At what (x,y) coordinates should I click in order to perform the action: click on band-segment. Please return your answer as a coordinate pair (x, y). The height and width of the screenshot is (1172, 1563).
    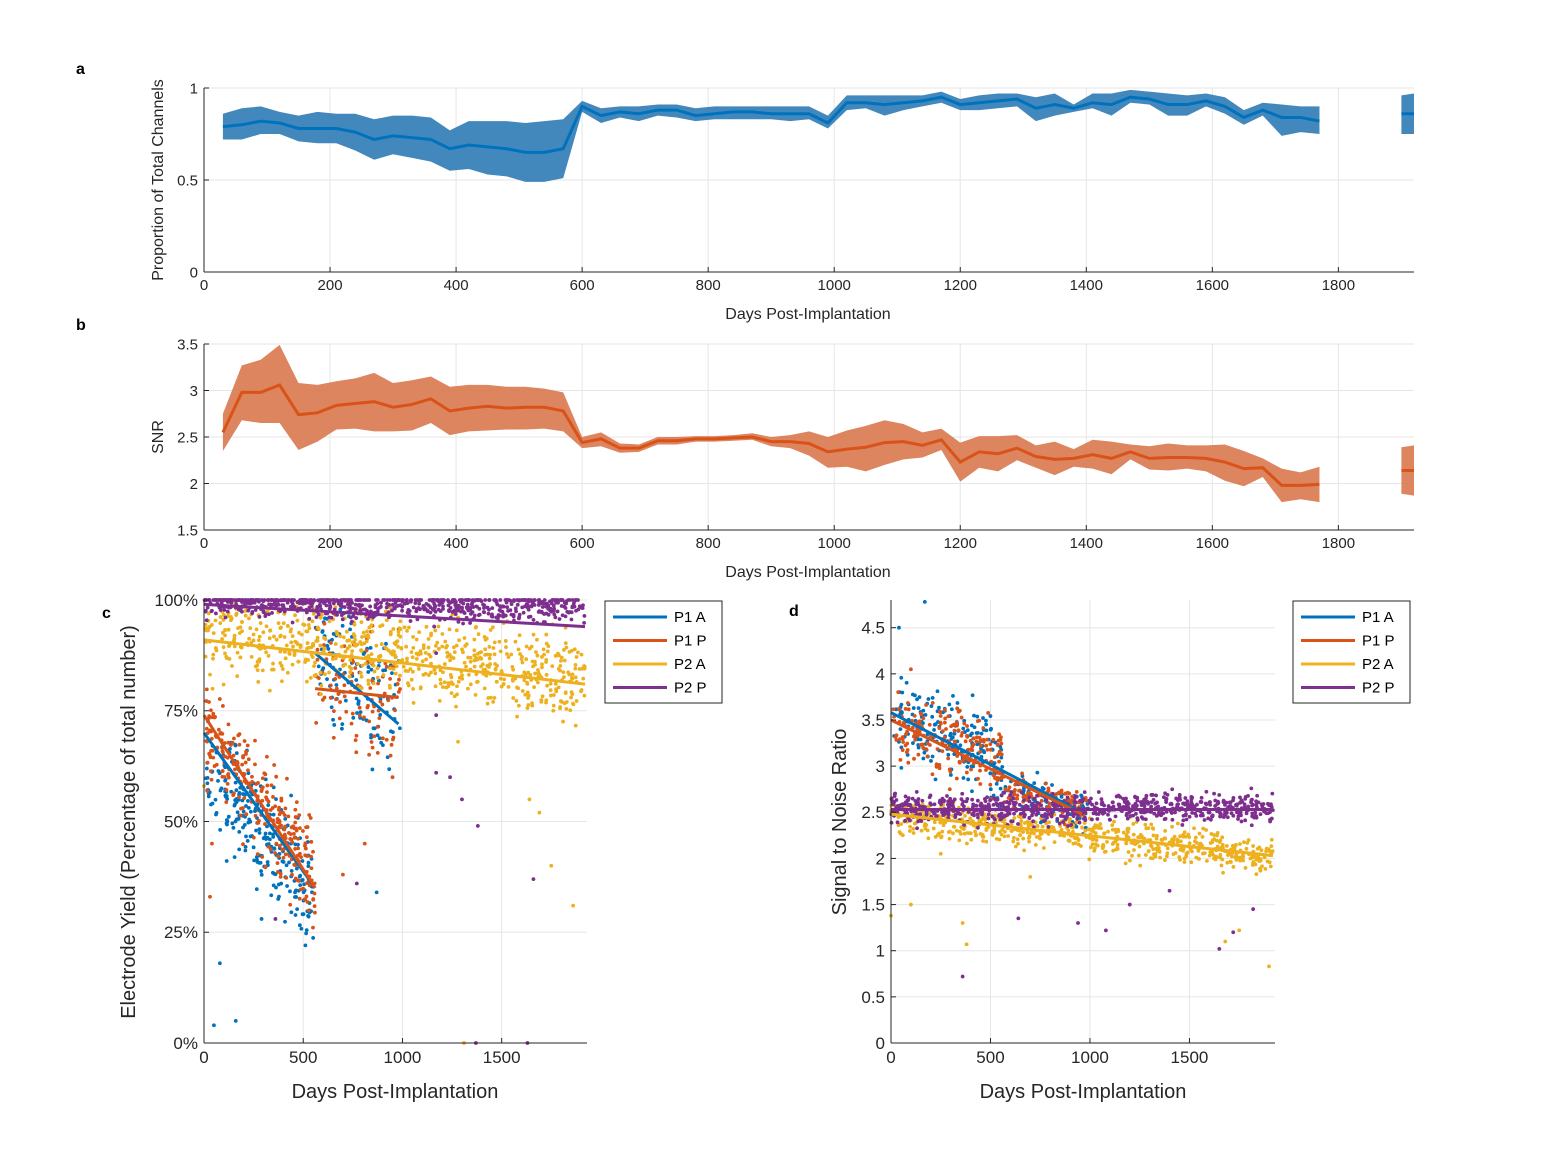
    Looking at the image, I should click on (771, 423).